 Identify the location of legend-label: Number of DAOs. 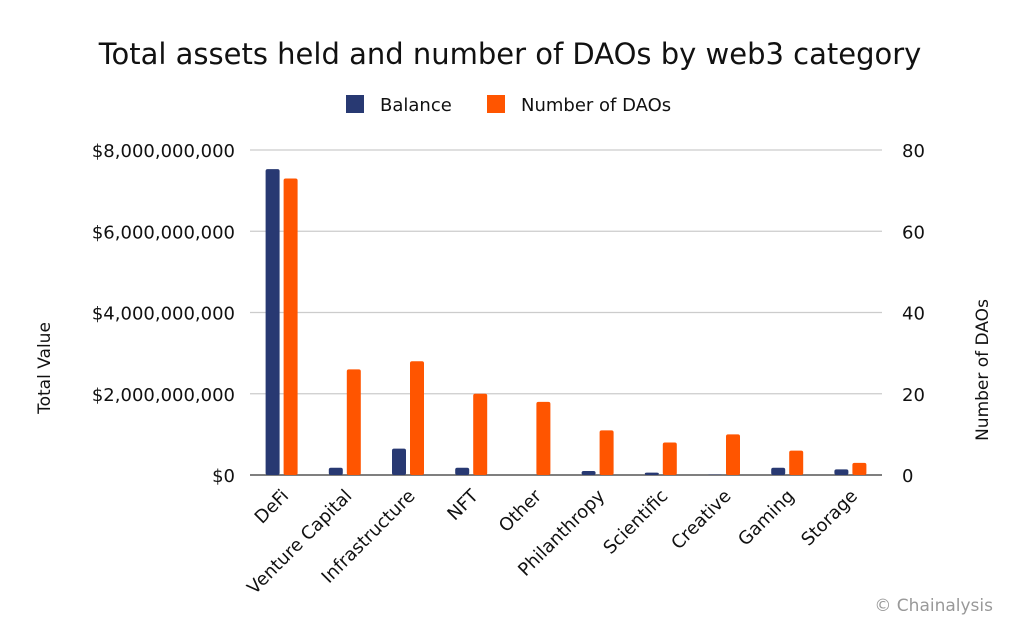
(596, 105).